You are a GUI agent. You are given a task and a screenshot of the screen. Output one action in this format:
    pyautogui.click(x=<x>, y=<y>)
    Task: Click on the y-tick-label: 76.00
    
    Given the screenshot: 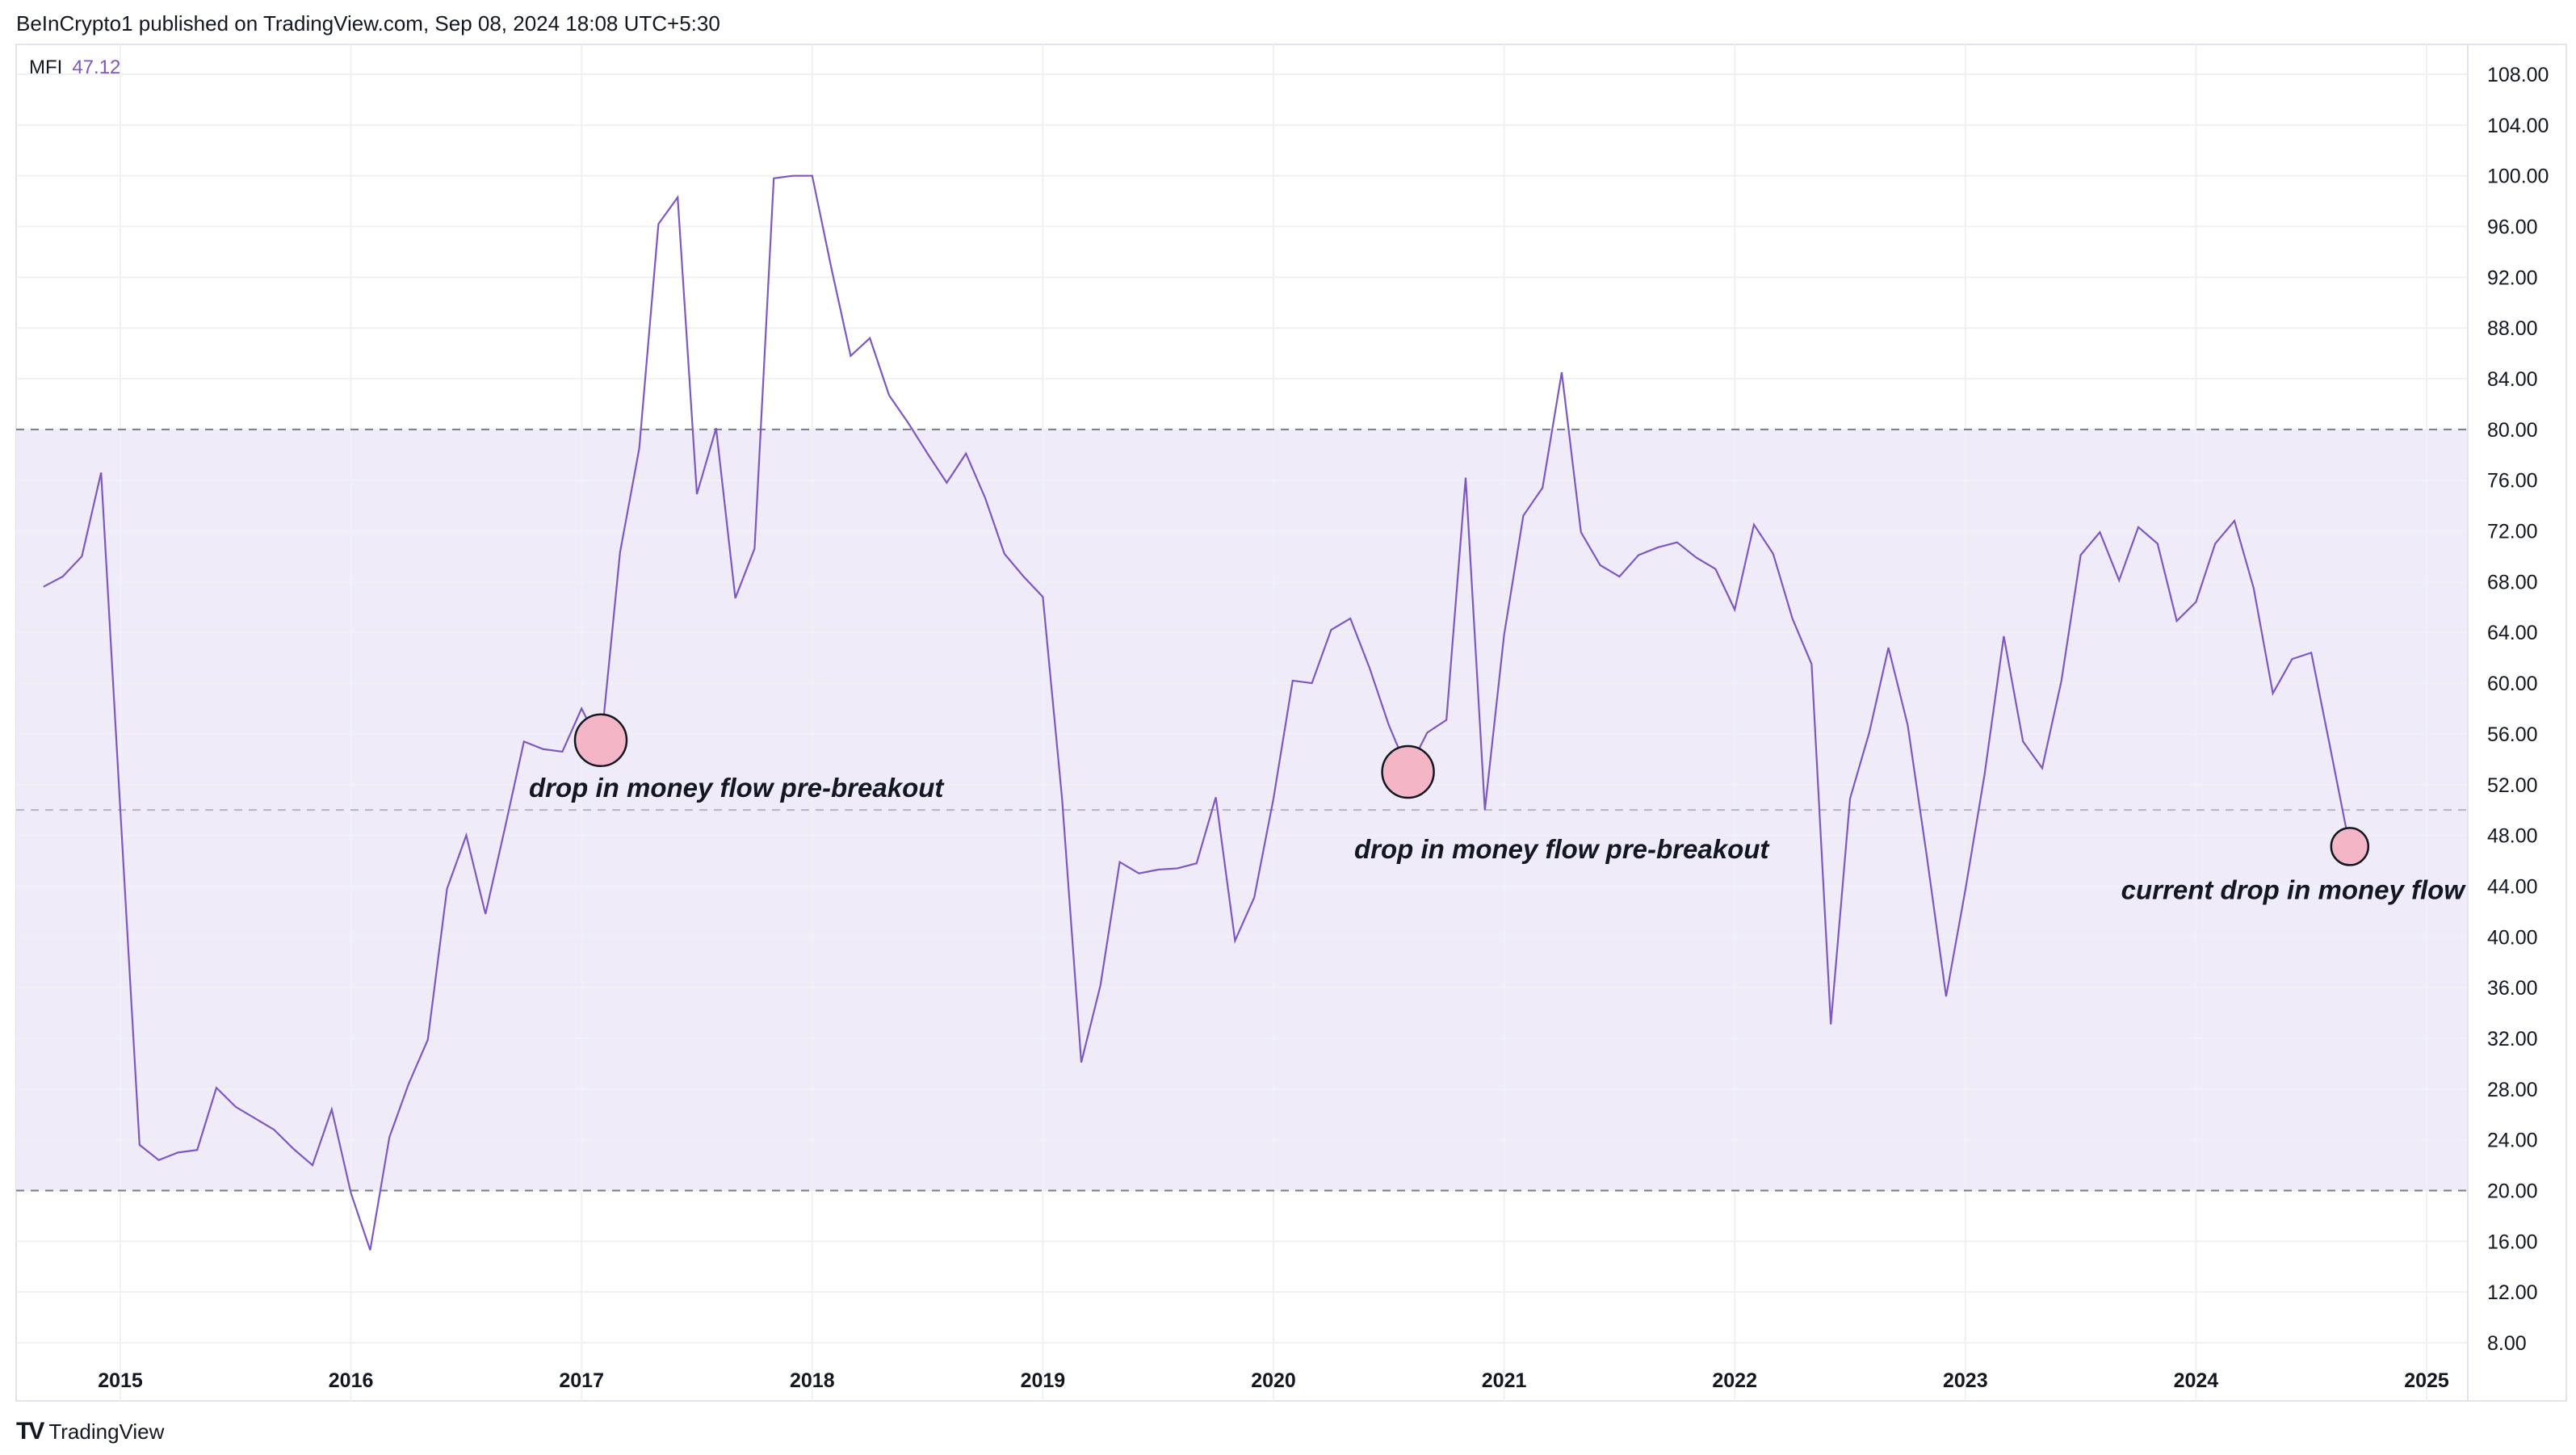 What is the action you would take?
    pyautogui.click(x=2512, y=482)
    